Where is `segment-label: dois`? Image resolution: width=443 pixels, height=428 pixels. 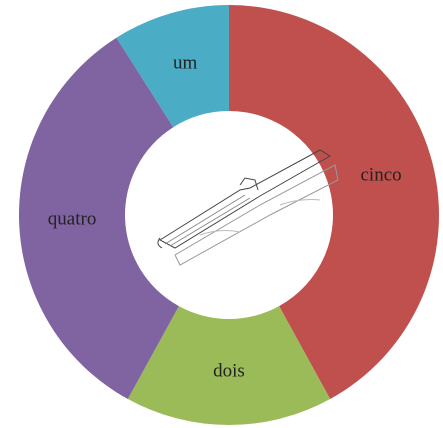 segment-label: dois is located at coordinates (229, 370).